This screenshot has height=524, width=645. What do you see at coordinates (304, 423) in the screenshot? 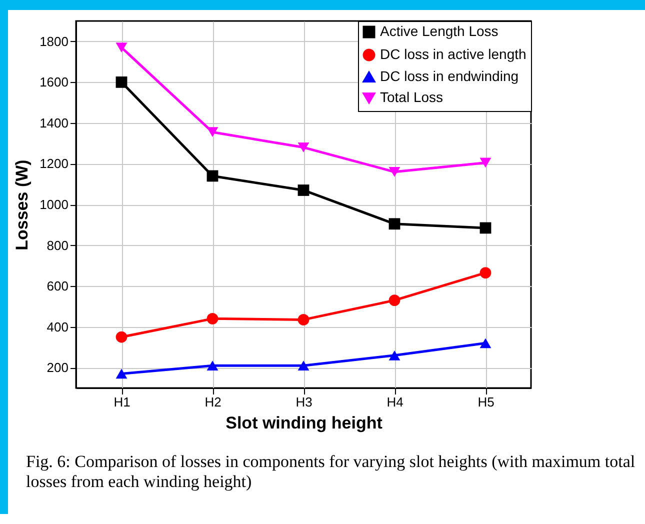
I see `x-axis-title: Slot winding height` at bounding box center [304, 423].